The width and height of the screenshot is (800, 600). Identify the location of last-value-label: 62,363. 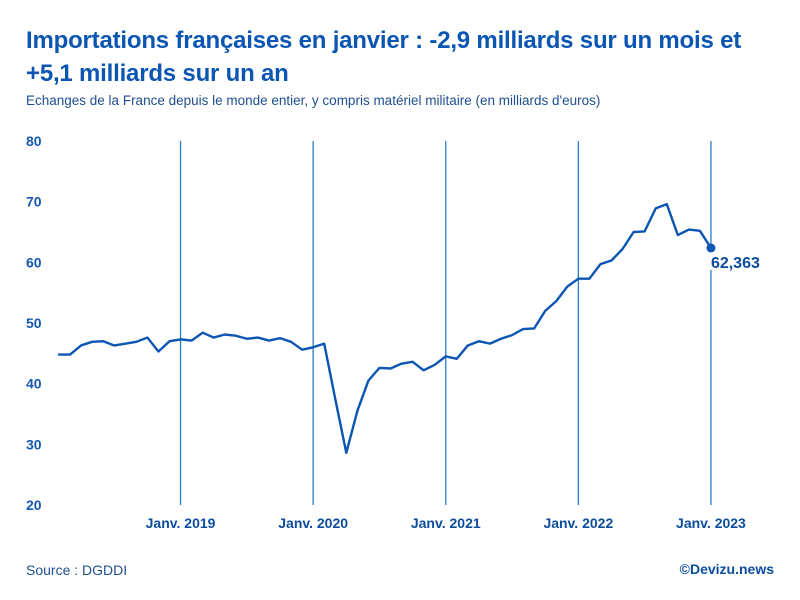
(735, 263).